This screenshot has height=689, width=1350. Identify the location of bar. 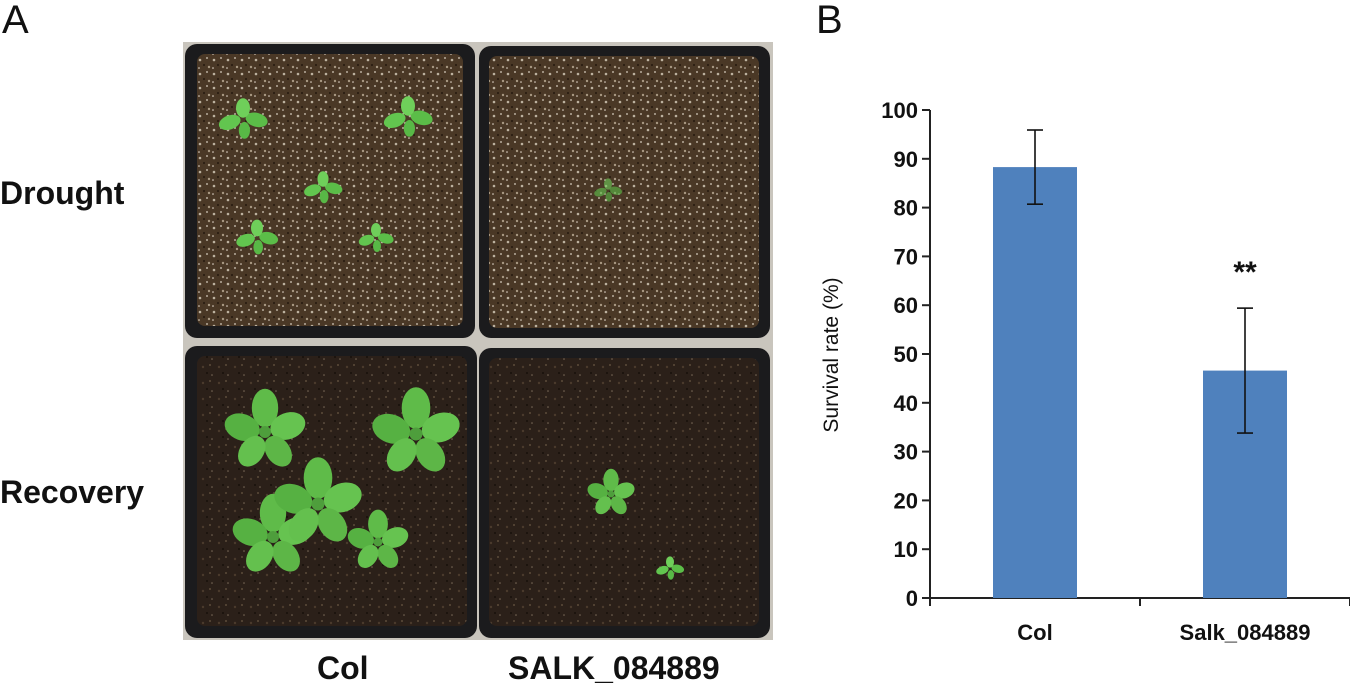
(1035, 382).